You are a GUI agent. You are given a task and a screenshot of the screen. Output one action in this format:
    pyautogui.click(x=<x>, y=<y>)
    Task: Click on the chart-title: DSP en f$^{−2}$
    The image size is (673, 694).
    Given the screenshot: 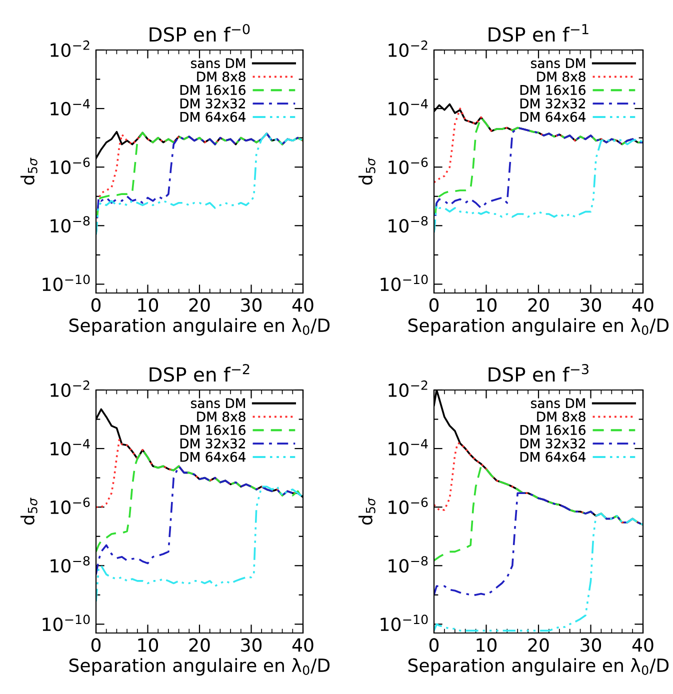 What is the action you would take?
    pyautogui.click(x=200, y=373)
    